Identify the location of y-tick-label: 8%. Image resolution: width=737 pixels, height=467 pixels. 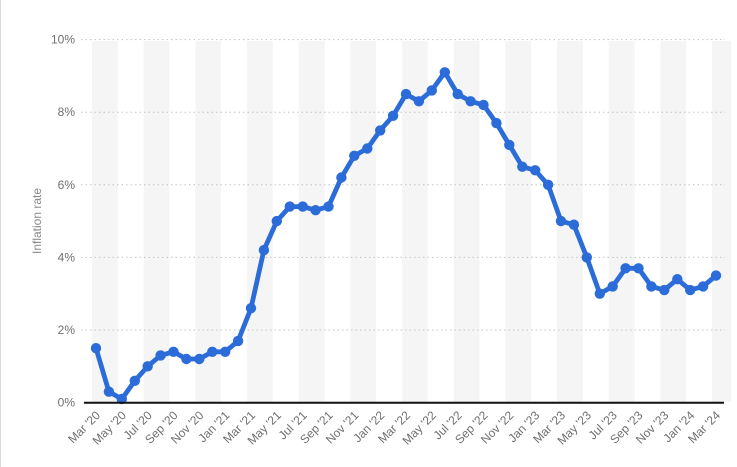
(67, 112).